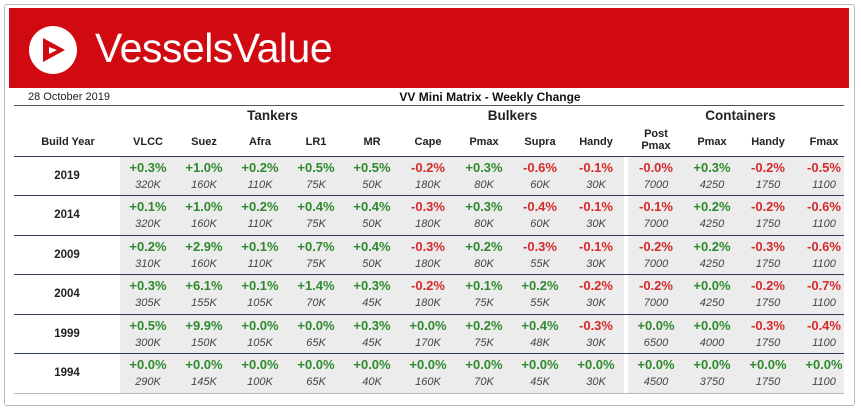  Describe the element at coordinates (204, 342) in the screenshot. I see `vessel-size-cell: 150K` at that location.